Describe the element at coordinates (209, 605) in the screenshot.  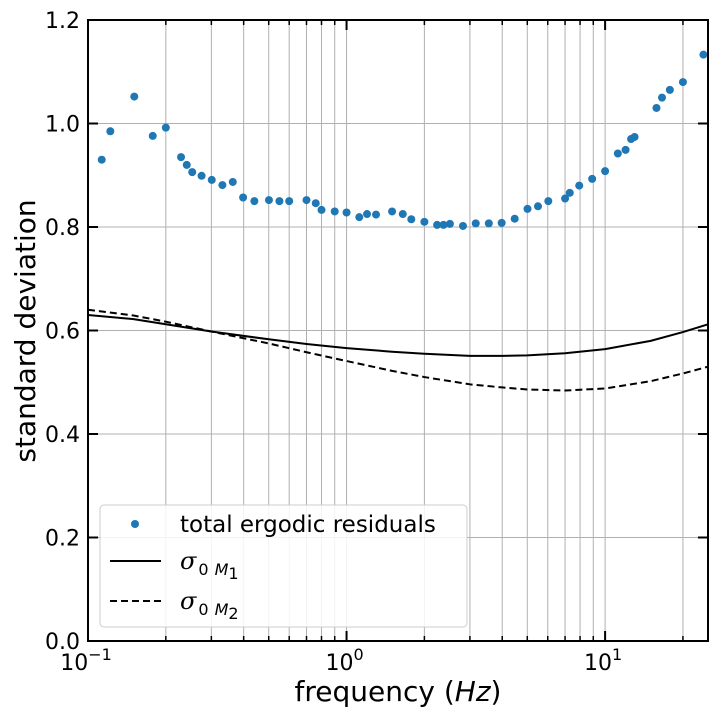
I see `legend-label-m2: σ 0 M2` at that location.